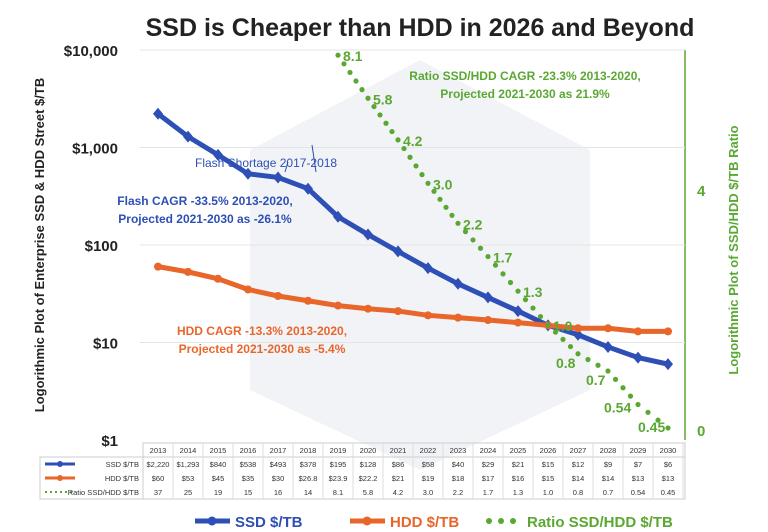  Describe the element at coordinates (383, 99) in the screenshot. I see `ratio-data-label: 5.8` at that location.